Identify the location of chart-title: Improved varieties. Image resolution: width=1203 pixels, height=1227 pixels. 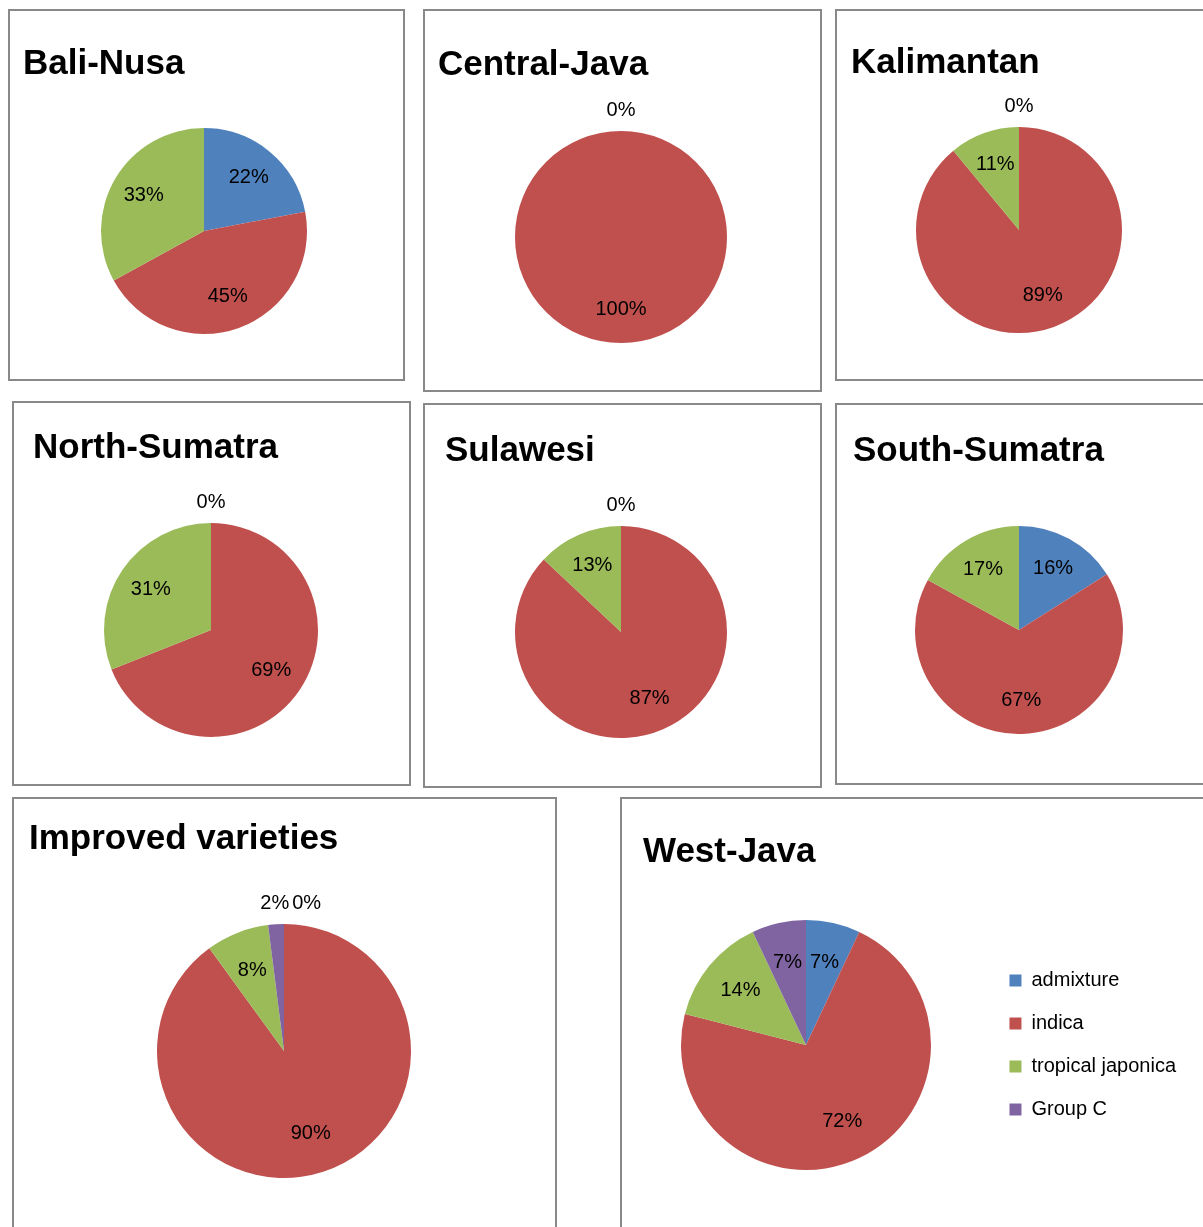
(184, 836).